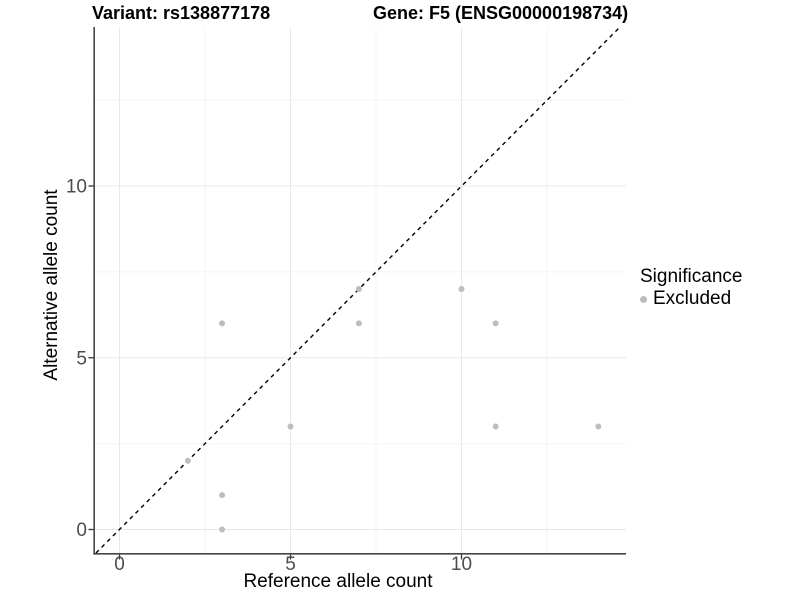 Image resolution: width=800 pixels, height=600 pixels. I want to click on legend: Significance Excluded, so click(691, 288).